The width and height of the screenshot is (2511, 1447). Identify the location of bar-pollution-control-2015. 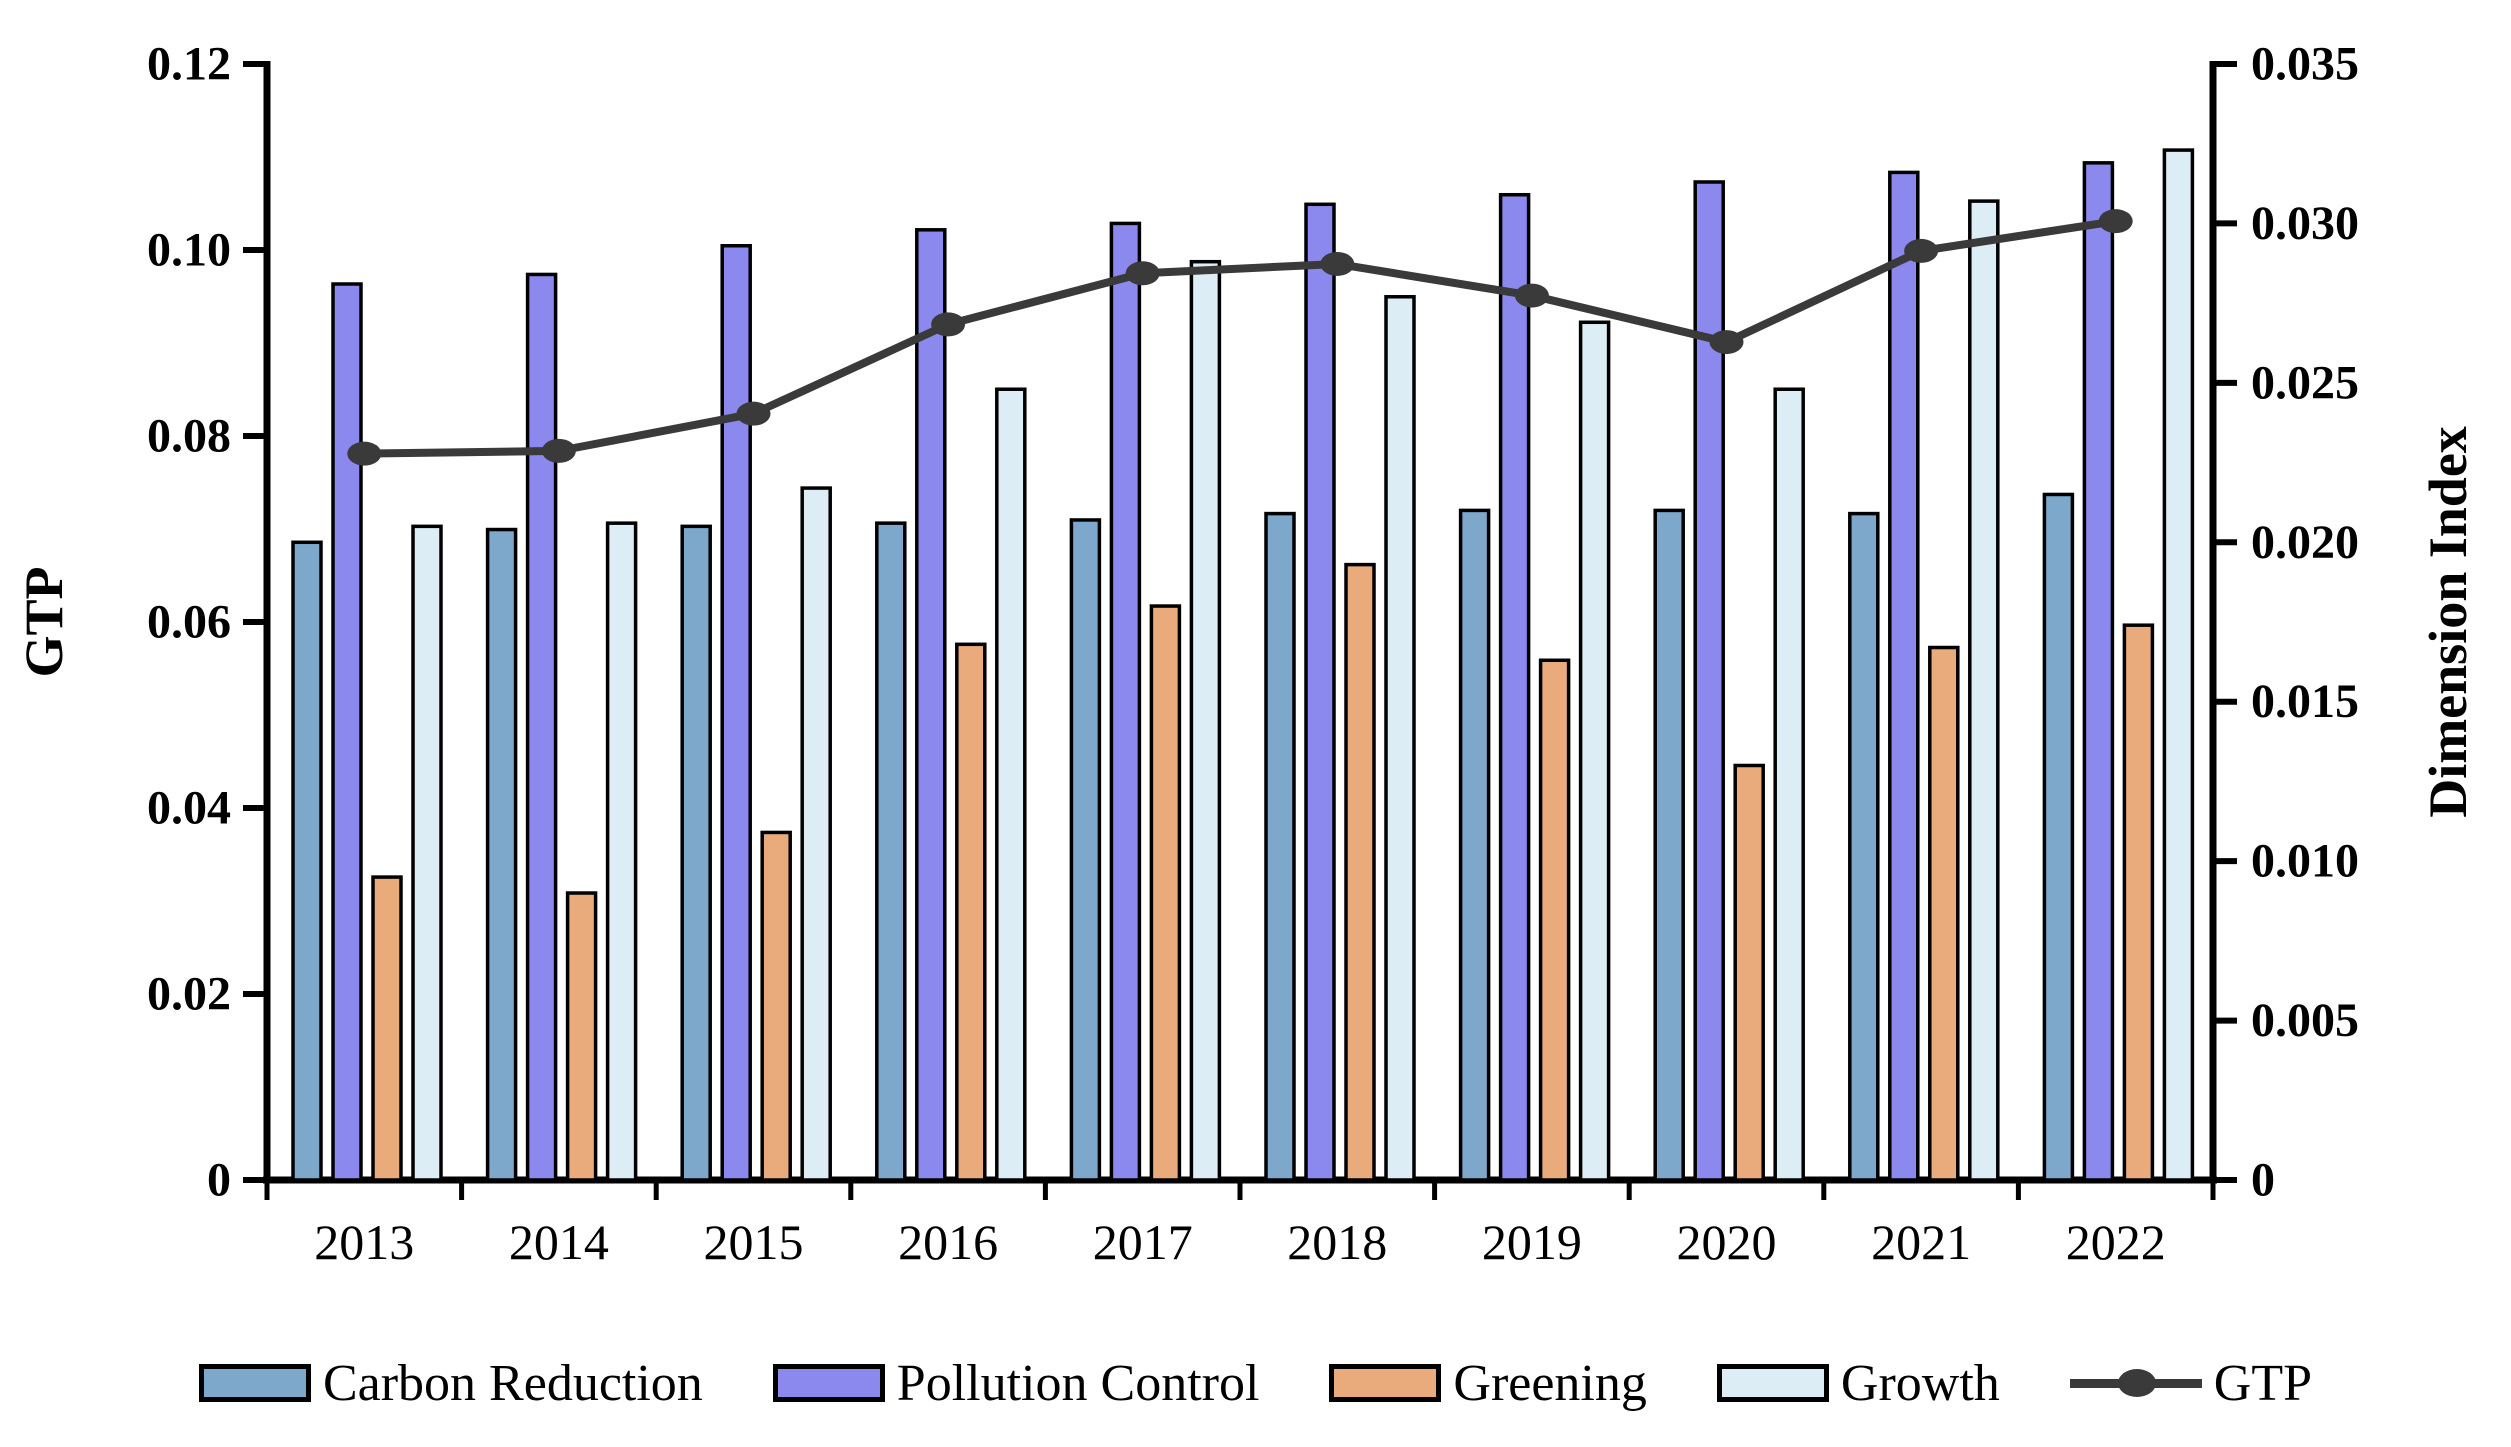
(736, 712).